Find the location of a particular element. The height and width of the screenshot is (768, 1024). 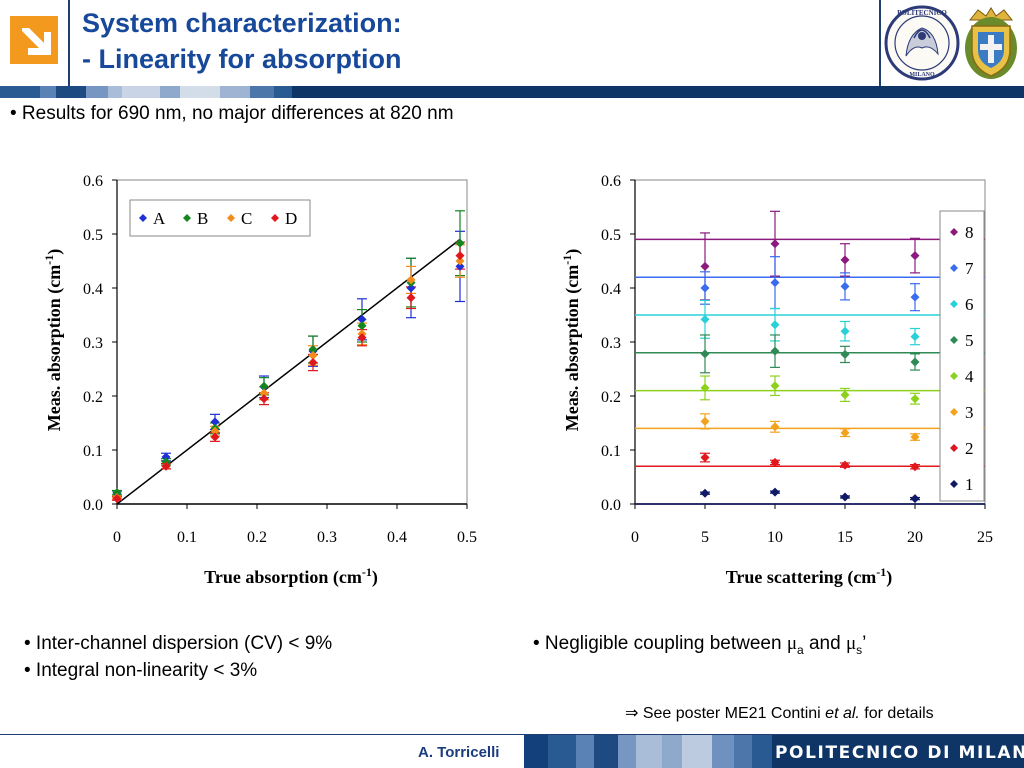

y-tick-label: 0.0 is located at coordinates (93, 505).